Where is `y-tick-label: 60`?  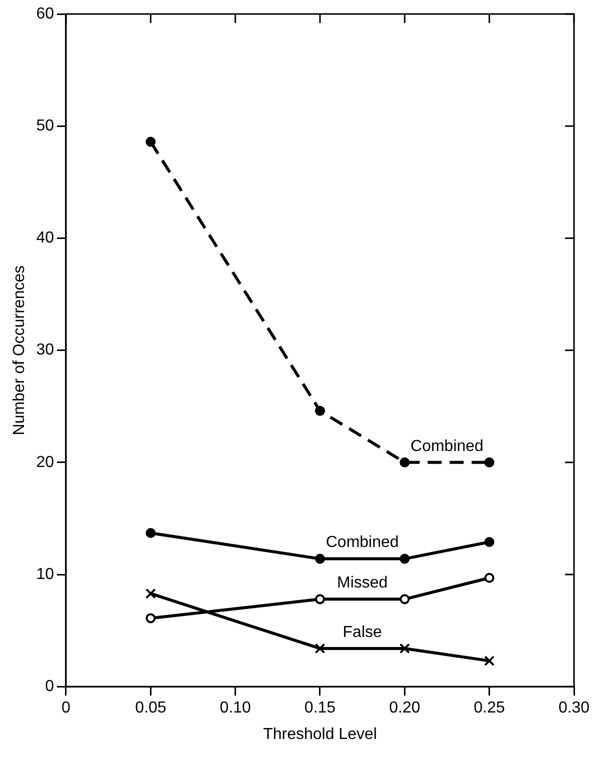
y-tick-label: 60 is located at coordinates (45, 13).